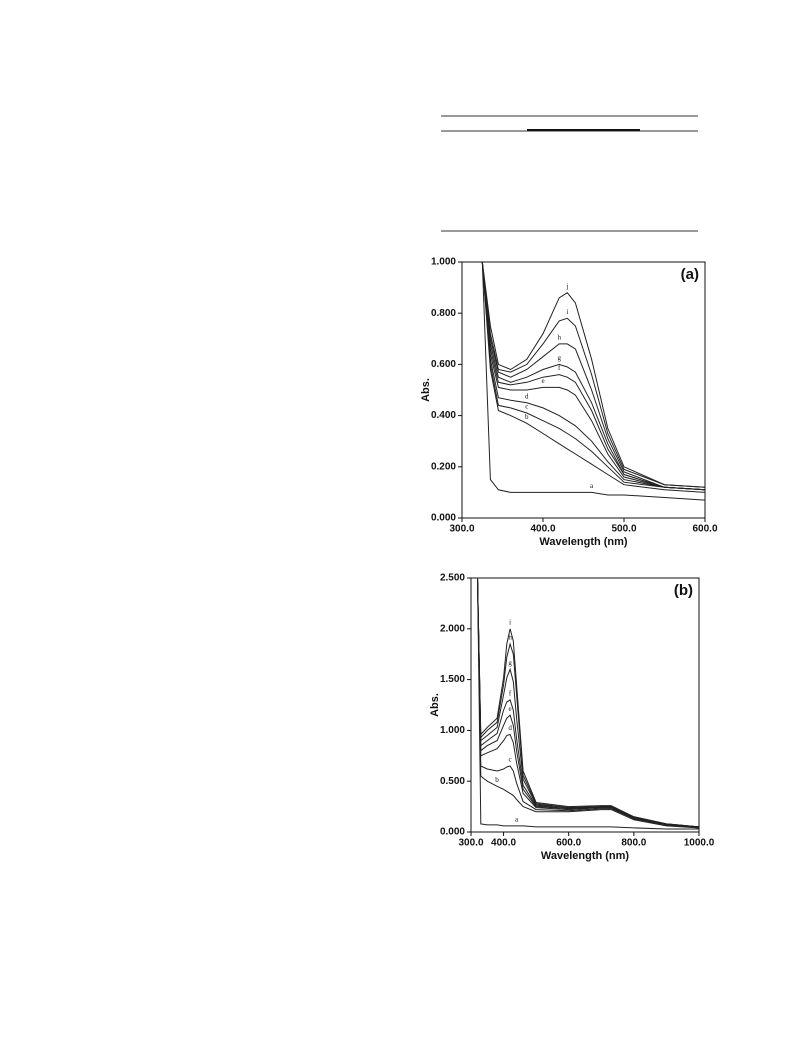 The image size is (793, 1057). What do you see at coordinates (452, 679) in the screenshot?
I see `y-tick-label: 1.500` at bounding box center [452, 679].